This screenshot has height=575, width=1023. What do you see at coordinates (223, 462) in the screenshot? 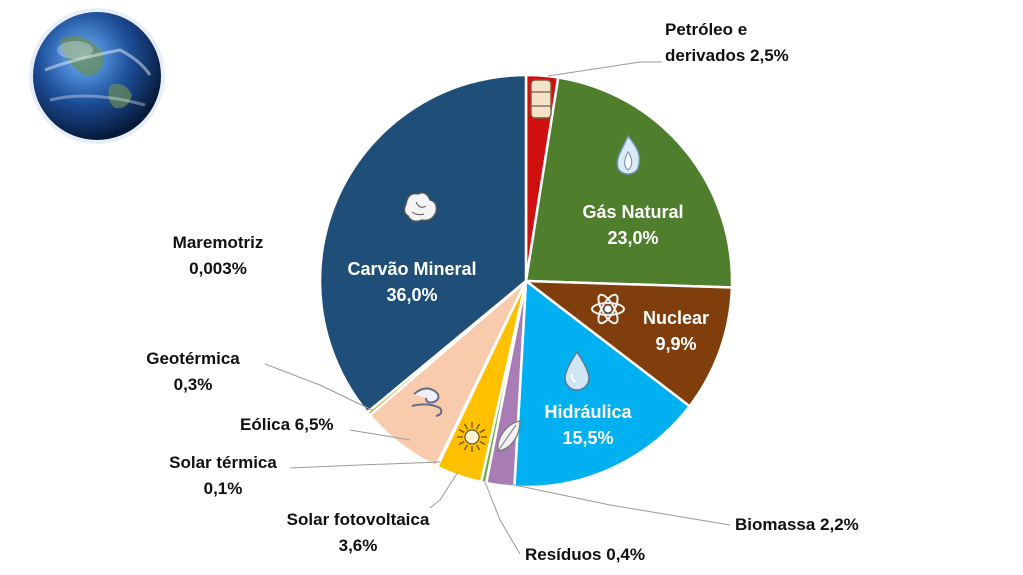
I see `slice-label-line: Solar térmica` at bounding box center [223, 462].